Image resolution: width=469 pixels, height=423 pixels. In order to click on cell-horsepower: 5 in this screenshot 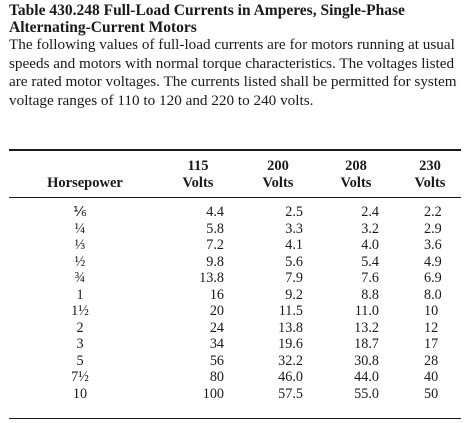, I will do `click(80, 360)`.